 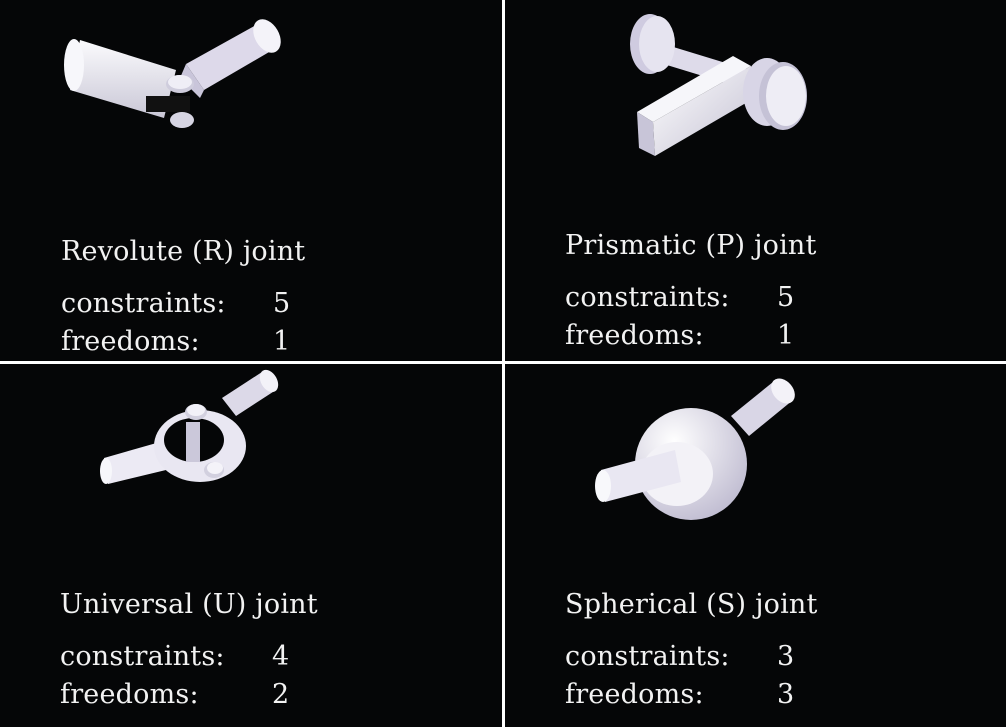 I want to click on constraints-value: 3, so click(x=786, y=656).